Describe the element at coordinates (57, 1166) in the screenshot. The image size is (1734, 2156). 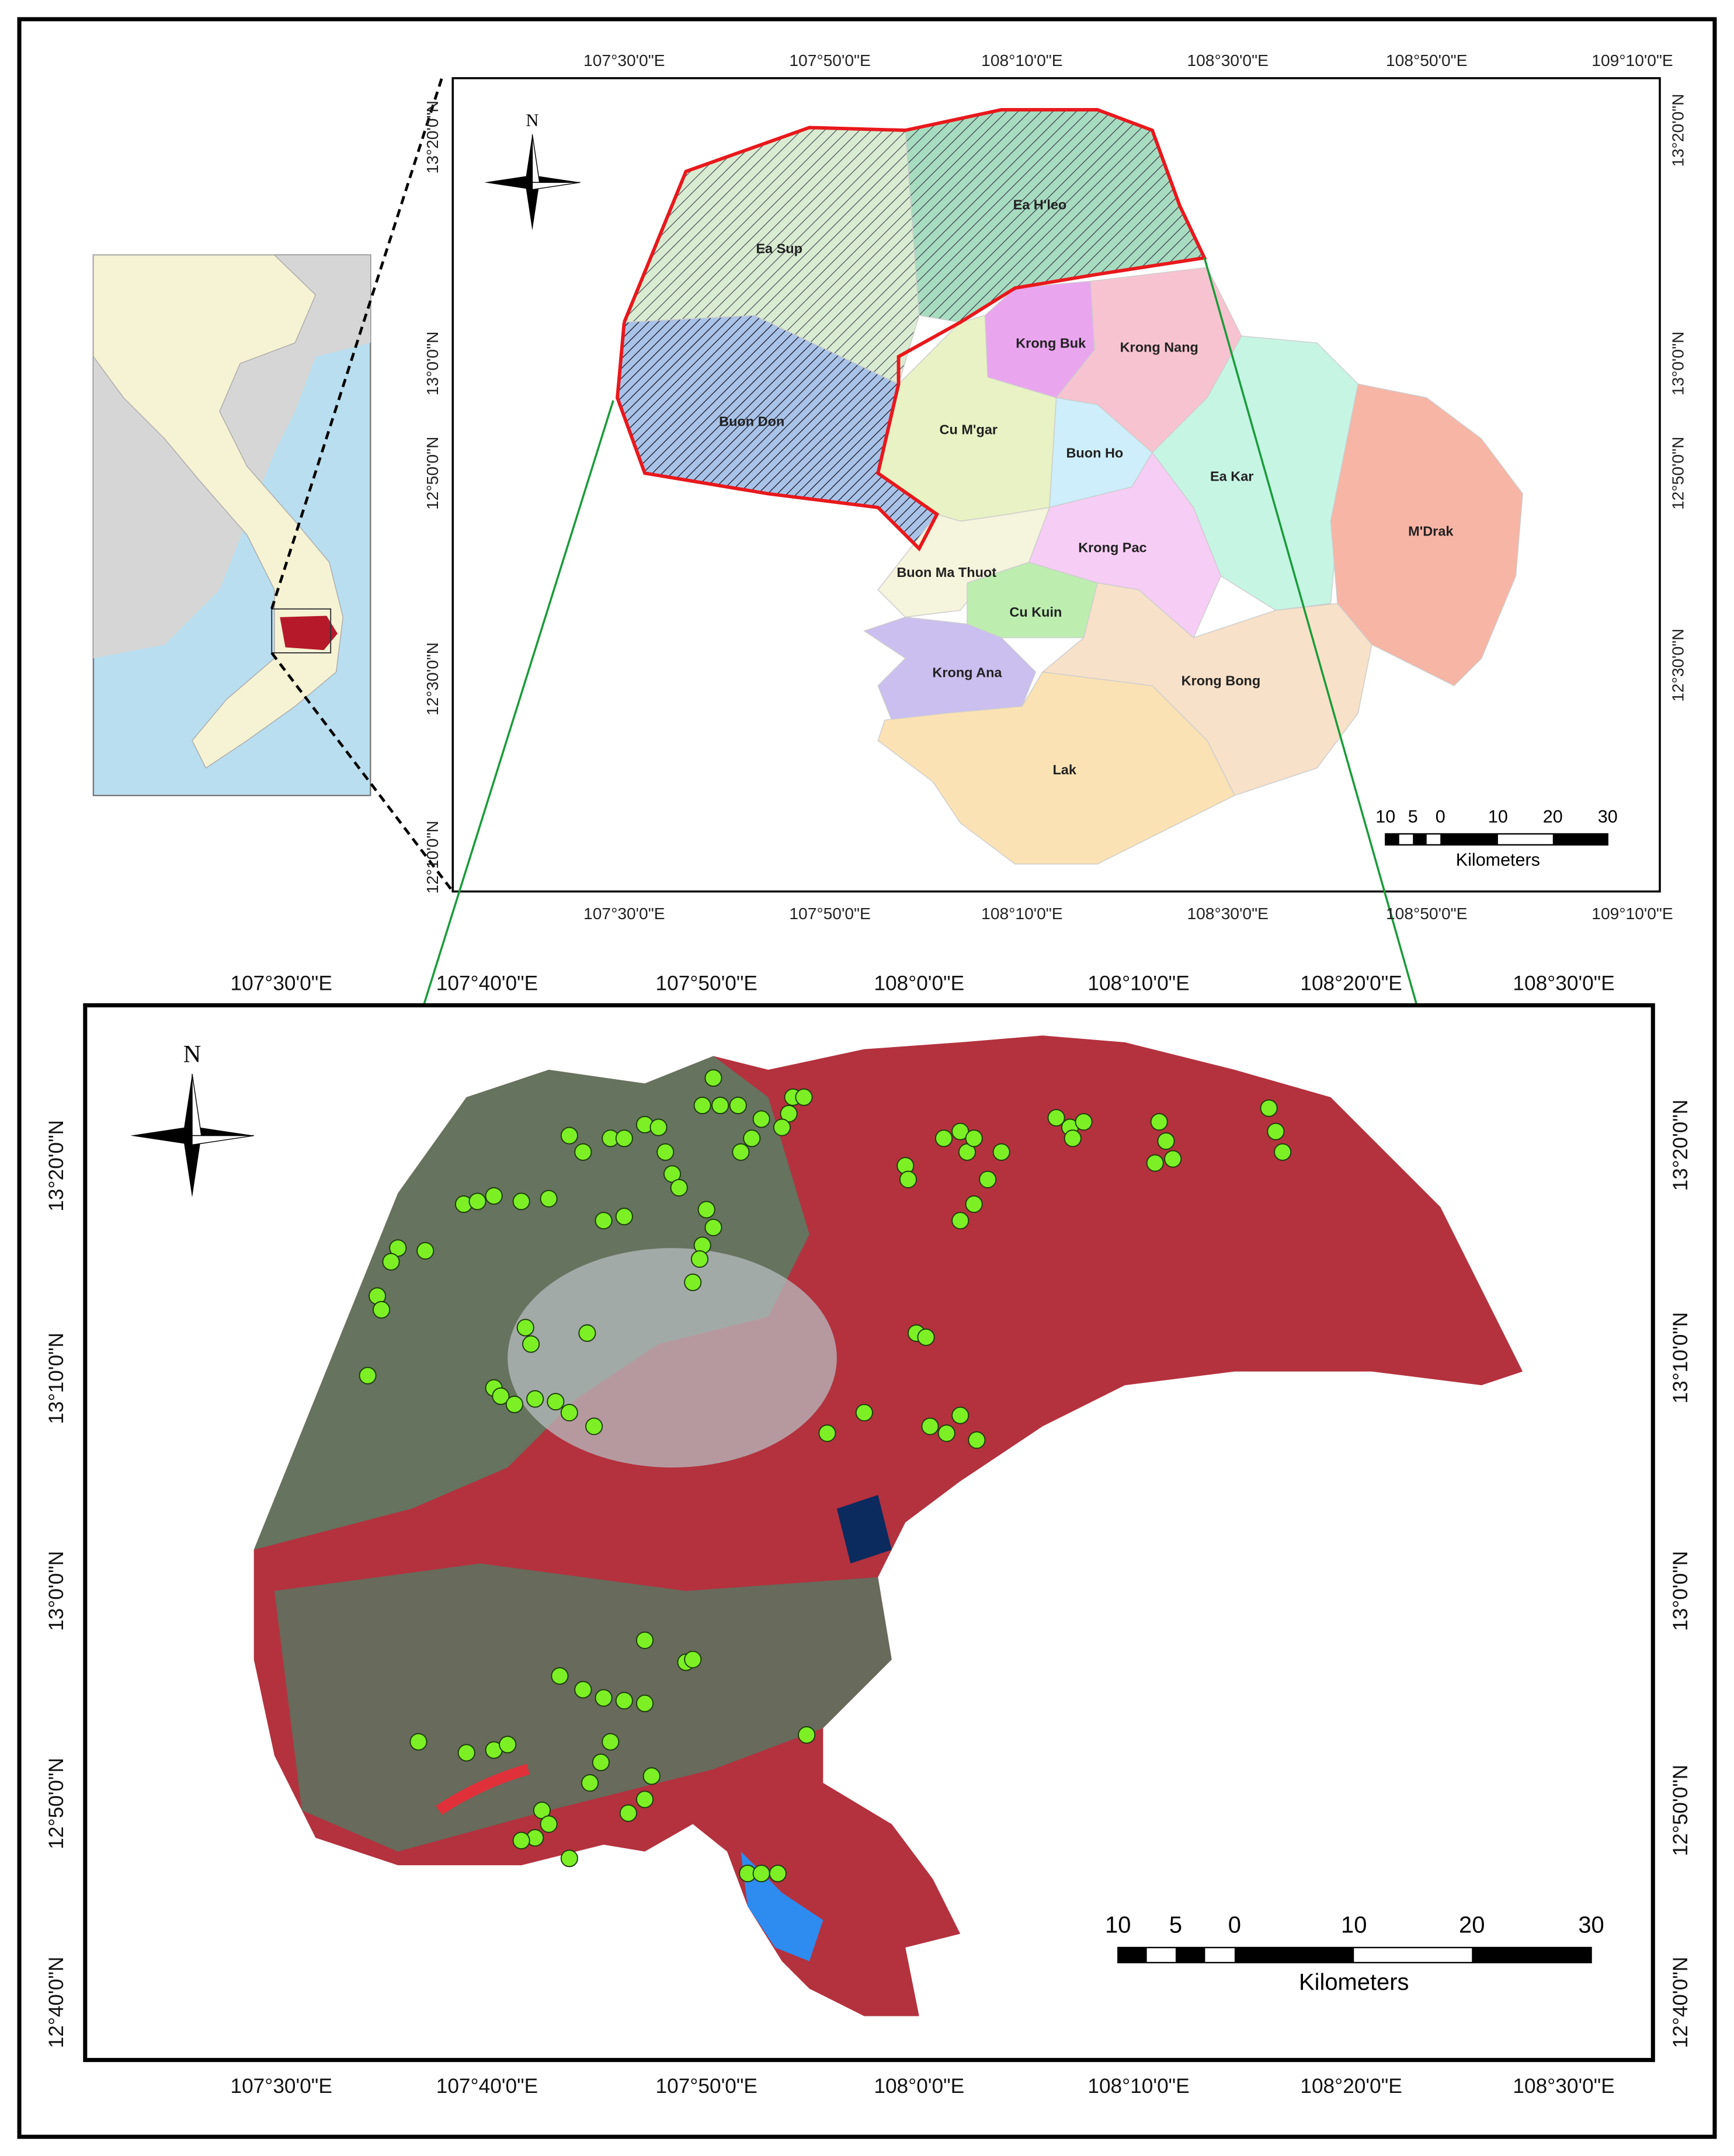
I see `coordinate-label: 13°20'0"N` at that location.